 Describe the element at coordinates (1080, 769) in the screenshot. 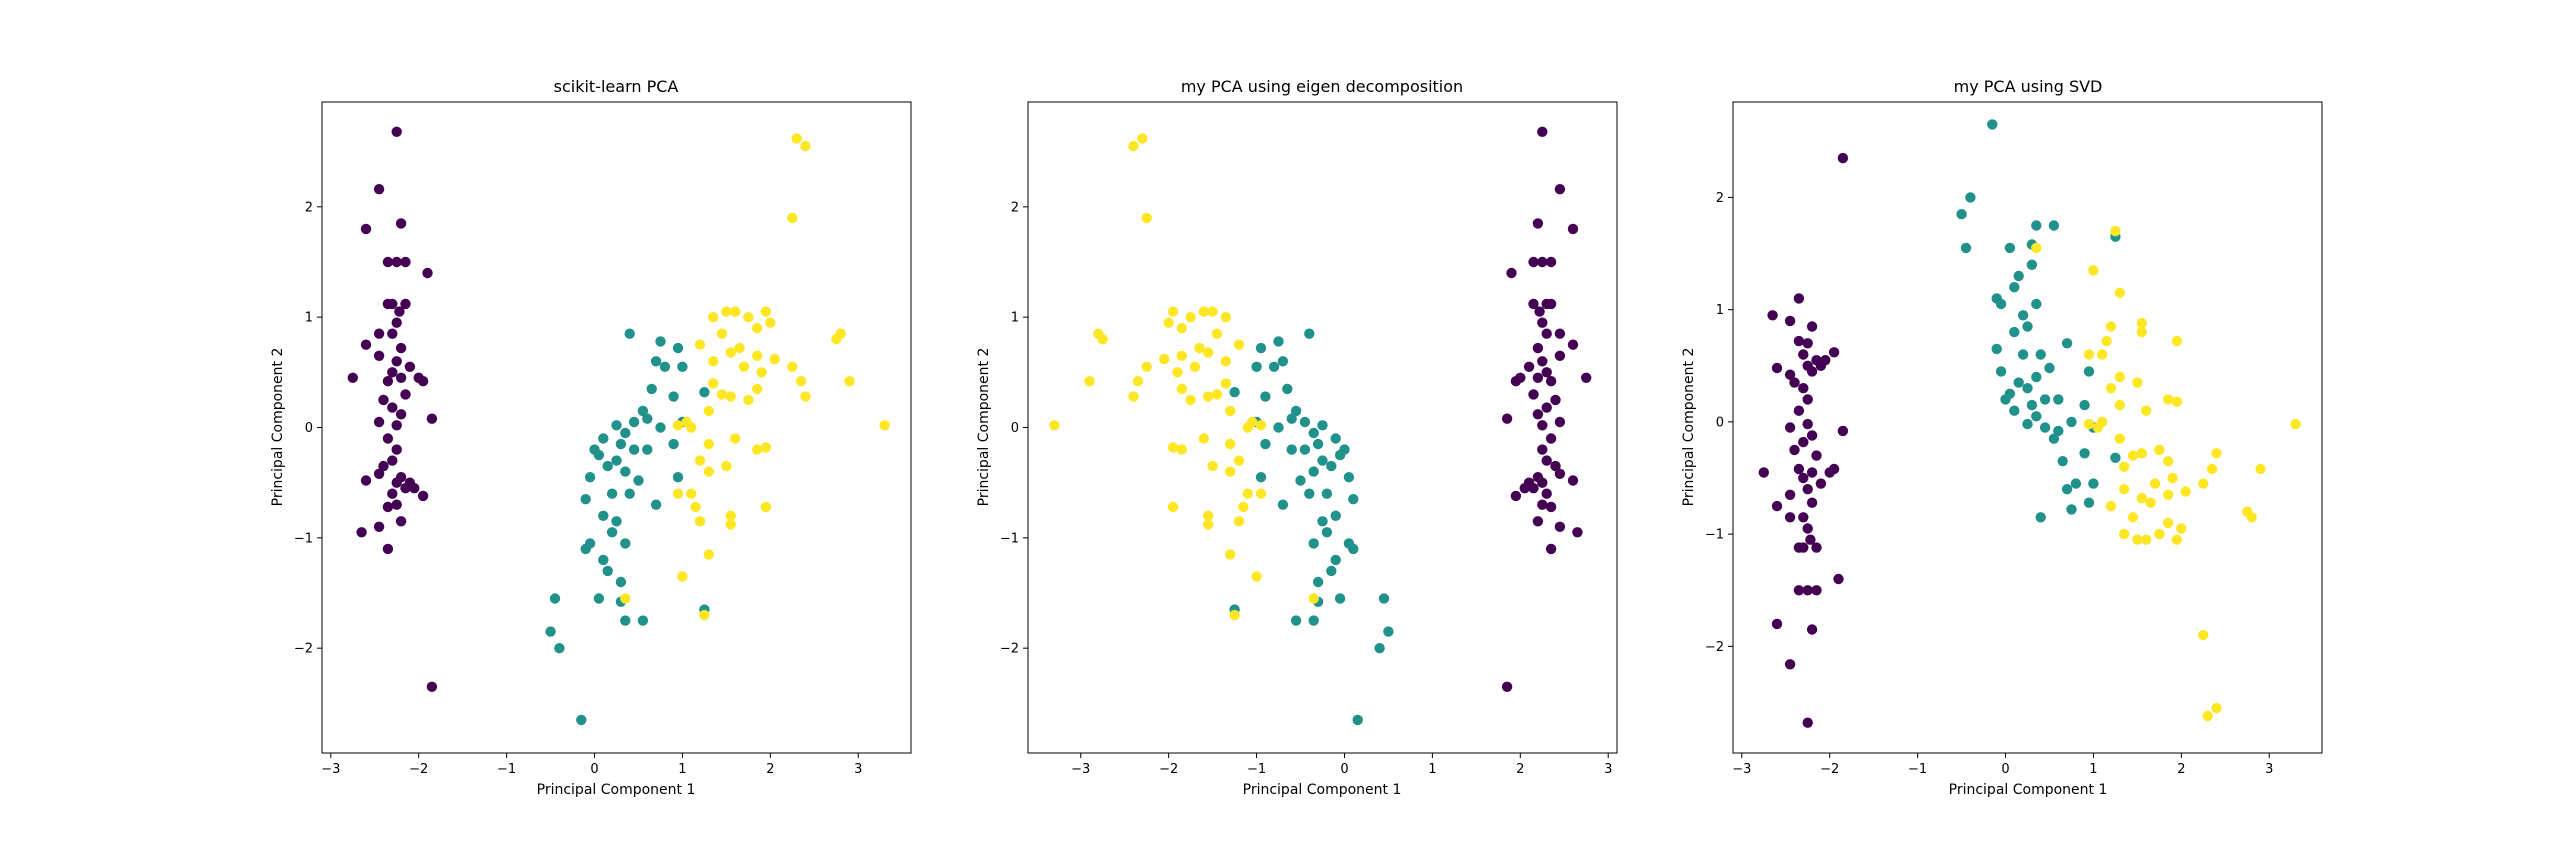

I see `x-tick-label: −3` at that location.